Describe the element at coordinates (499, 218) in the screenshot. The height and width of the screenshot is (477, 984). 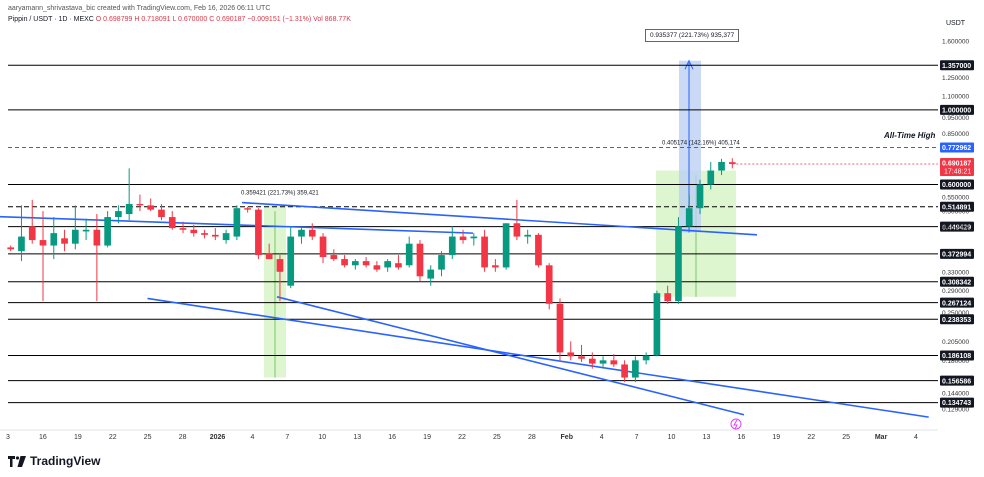
I see `trendline-upper-segment` at that location.